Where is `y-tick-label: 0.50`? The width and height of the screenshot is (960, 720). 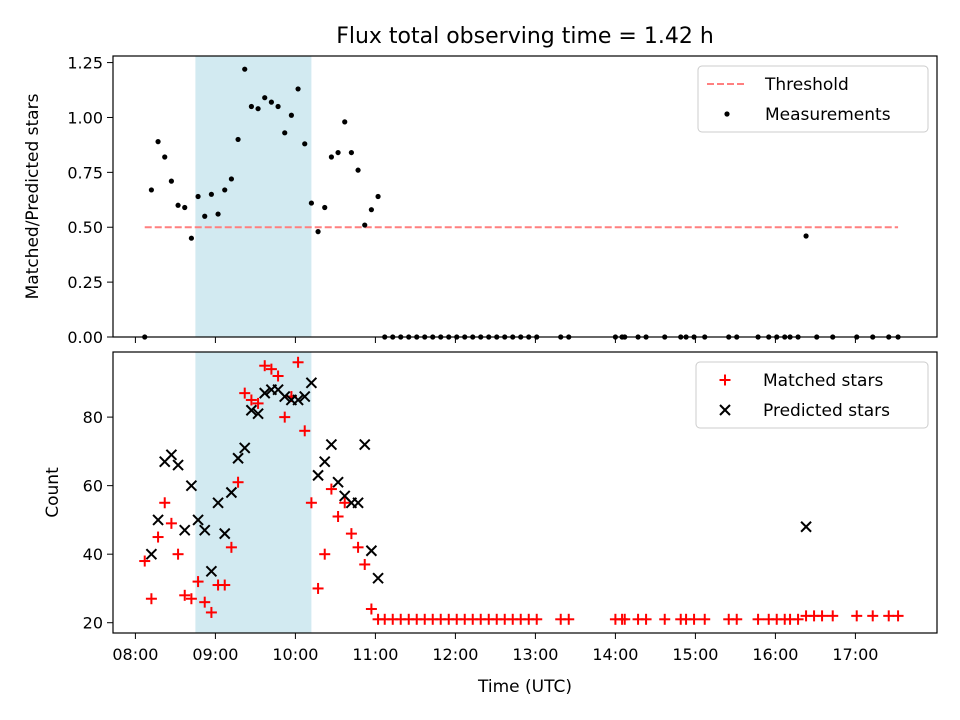 y-tick-label: 0.50 is located at coordinates (85, 227).